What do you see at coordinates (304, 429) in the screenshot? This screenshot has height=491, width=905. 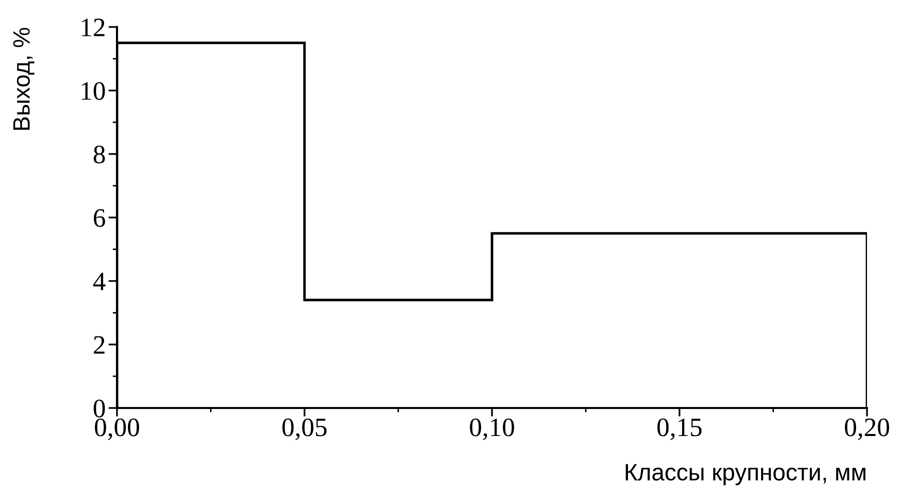 I see `x-tick-label: 0,05` at bounding box center [304, 429].